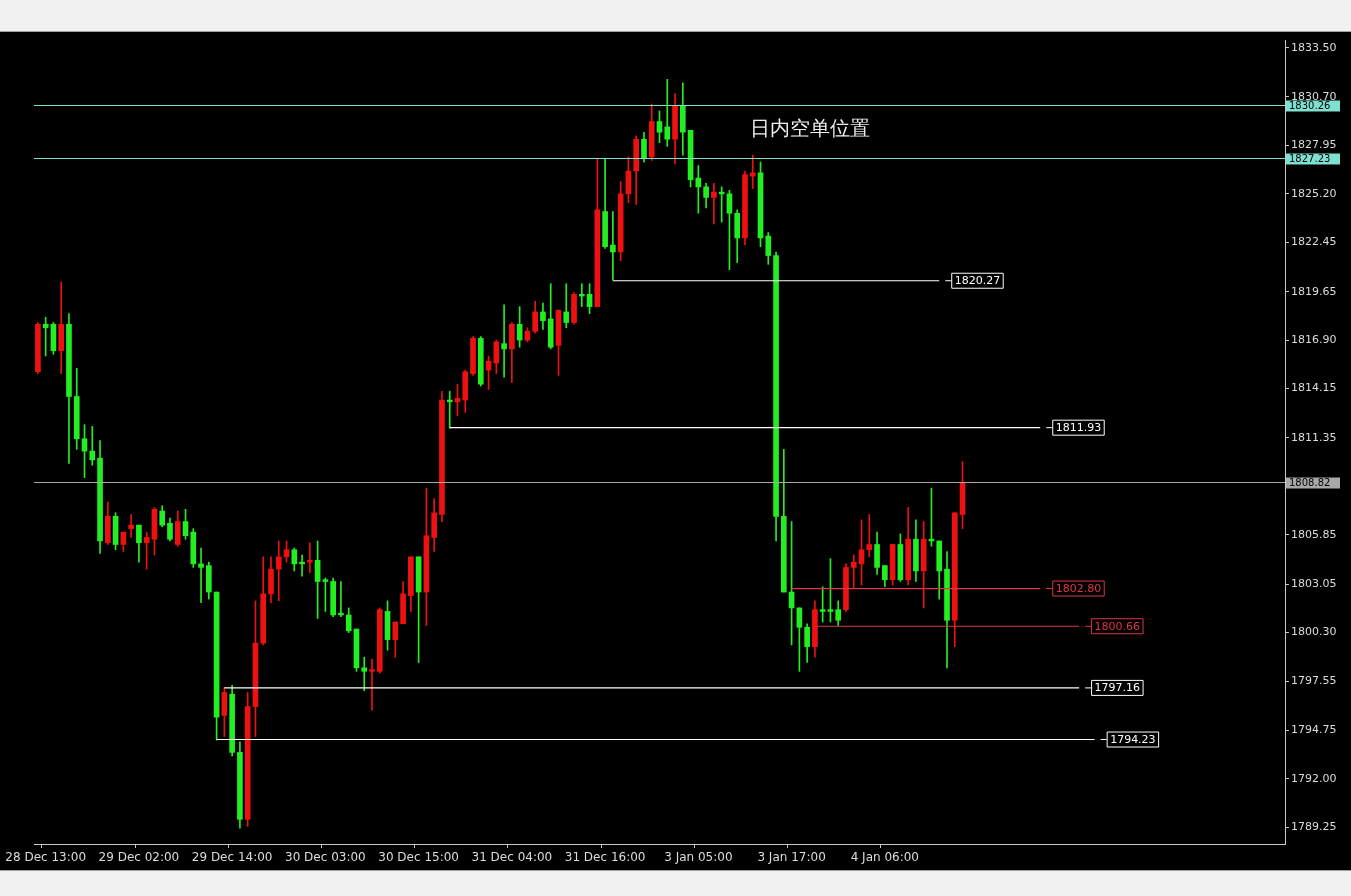 The height and width of the screenshot is (896, 1351). What do you see at coordinates (1314, 583) in the screenshot?
I see `y-tick-label: 1803.05` at bounding box center [1314, 583].